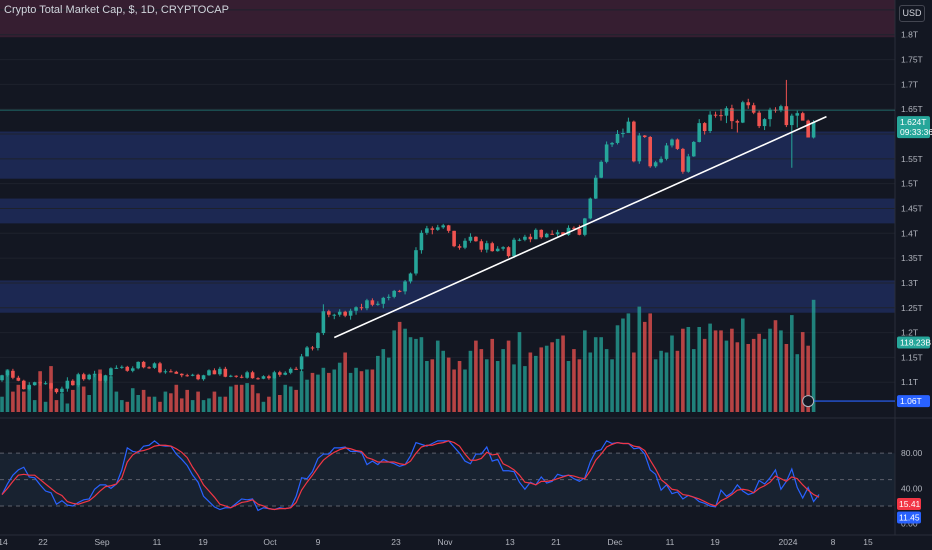 The width and height of the screenshot is (932, 550). Describe the element at coordinates (556, 542) in the screenshot. I see `time-axis-label: 21` at that location.